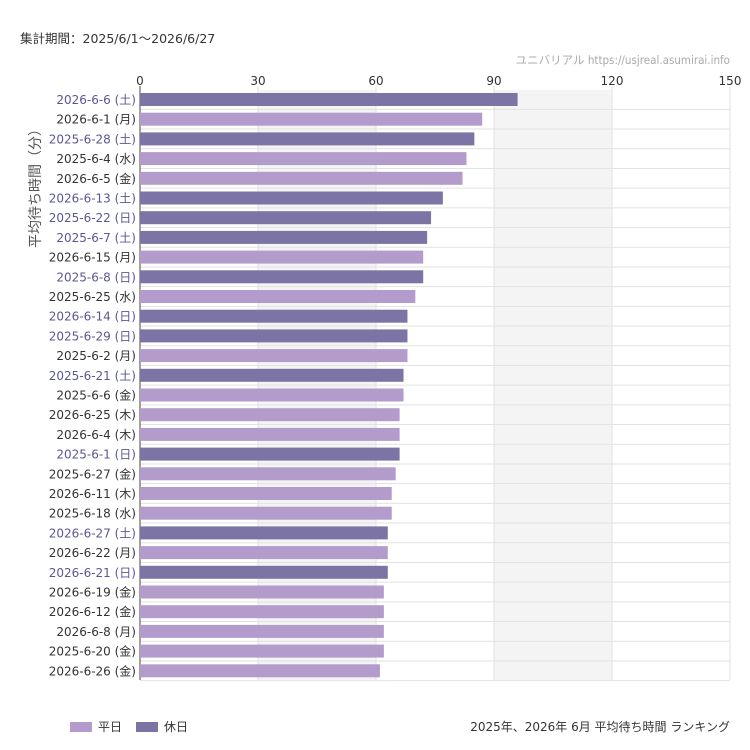 The width and height of the screenshot is (750, 750). What do you see at coordinates (92, 317) in the screenshot?
I see `y-tick-label: 2026-6-14 (日)` at bounding box center [92, 317].